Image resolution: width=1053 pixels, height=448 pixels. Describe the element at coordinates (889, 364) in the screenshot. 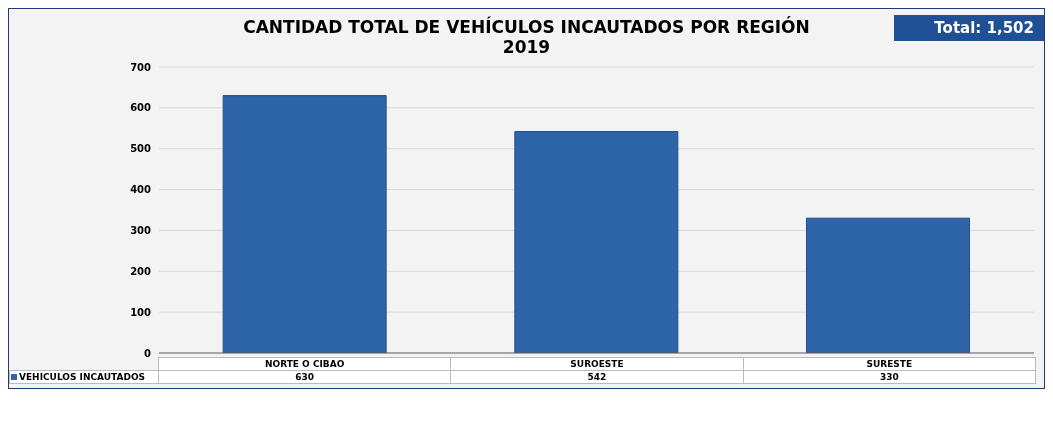

I see `x-tick-label: SURESTE` at that location.